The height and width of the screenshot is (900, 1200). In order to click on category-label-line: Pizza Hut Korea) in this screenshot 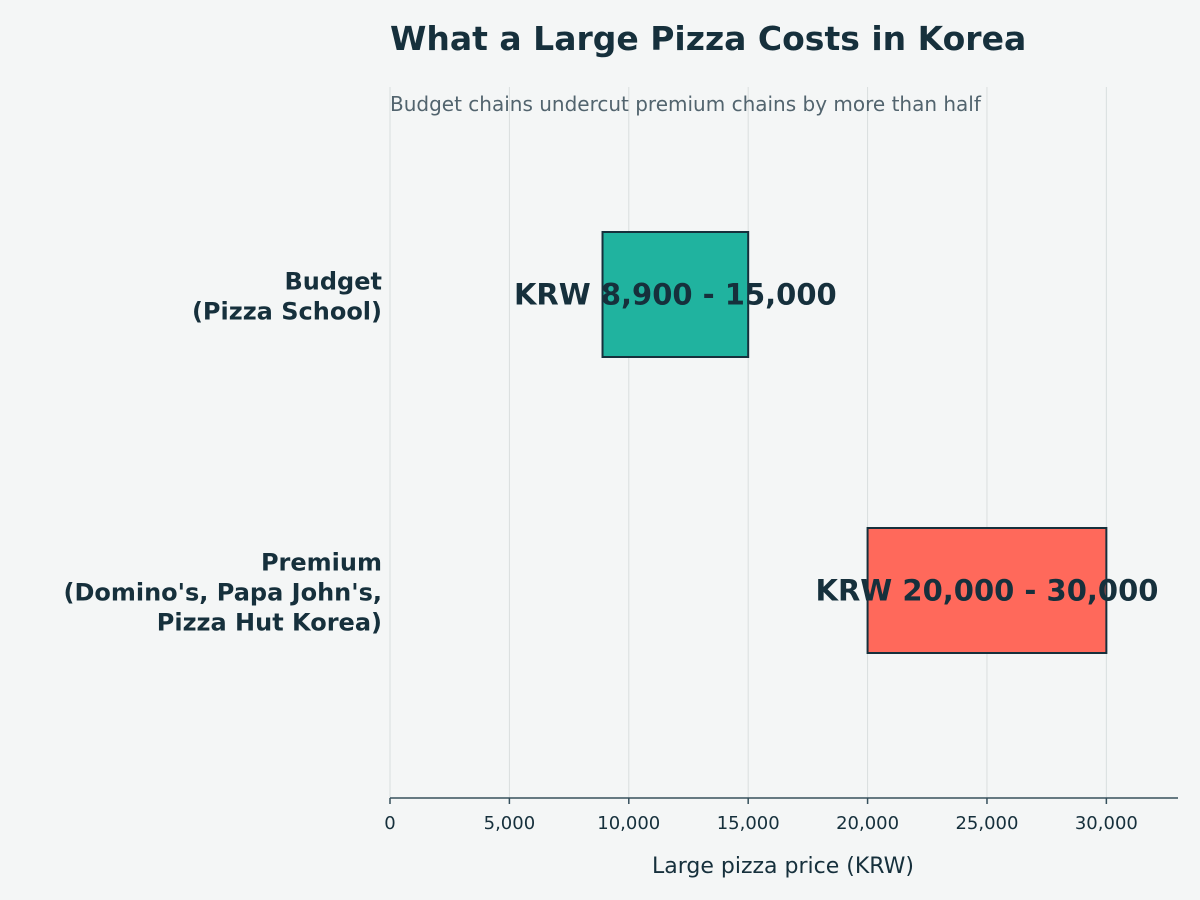, I will do `click(269, 623)`.